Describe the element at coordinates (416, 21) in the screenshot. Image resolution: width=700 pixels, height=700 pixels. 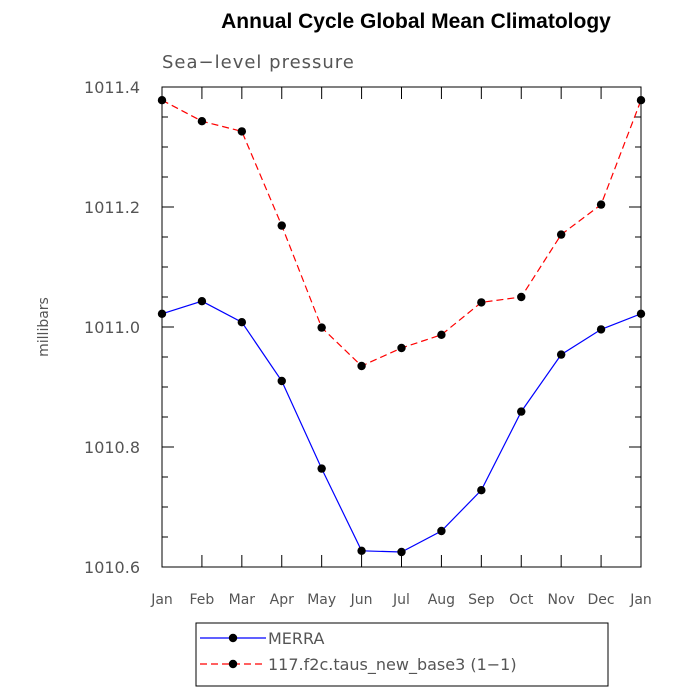
I see `chart-title: Annual Cycle Global Mean Climatology` at that location.